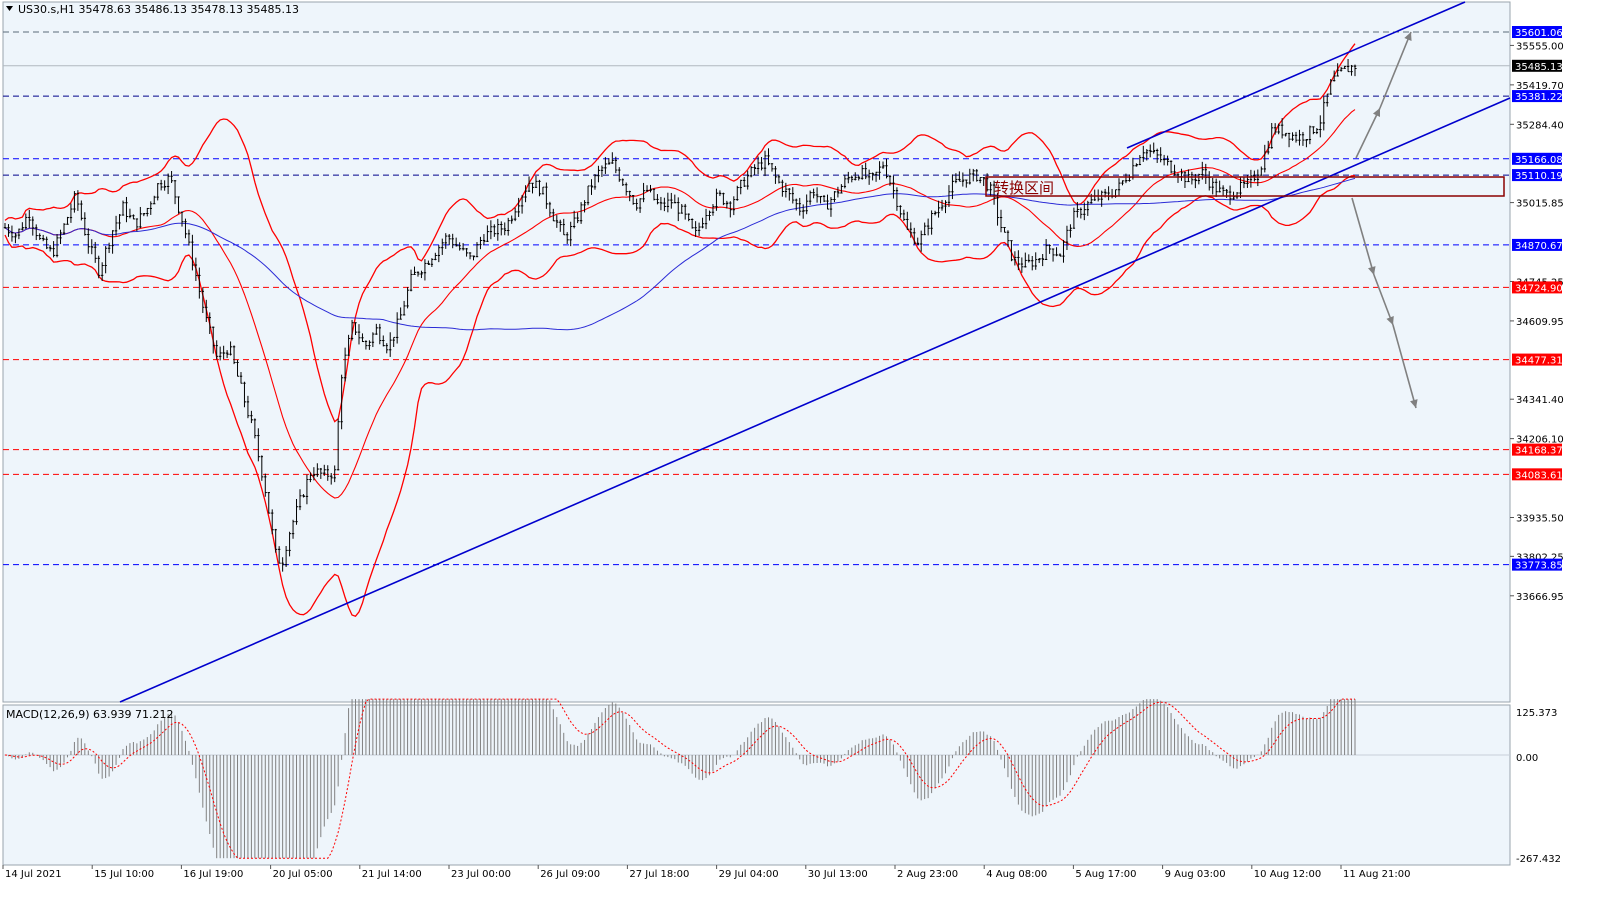 The width and height of the screenshot is (1600, 908). Describe the element at coordinates (1540, 86) in the screenshot. I see `y-tick-label: 35419.70` at that location.